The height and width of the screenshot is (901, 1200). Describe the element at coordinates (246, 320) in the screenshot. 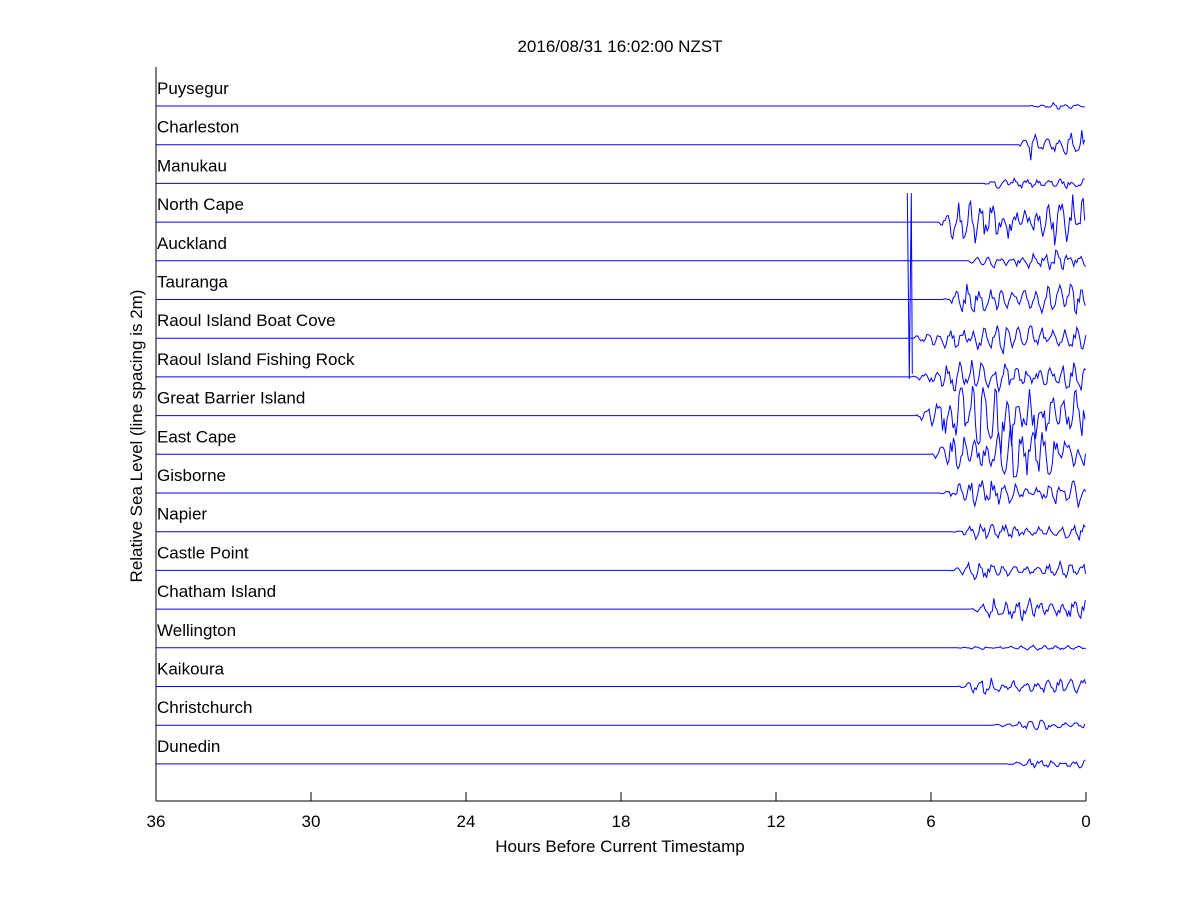

I see `station-label: Raoul Island Boat Cove` at that location.